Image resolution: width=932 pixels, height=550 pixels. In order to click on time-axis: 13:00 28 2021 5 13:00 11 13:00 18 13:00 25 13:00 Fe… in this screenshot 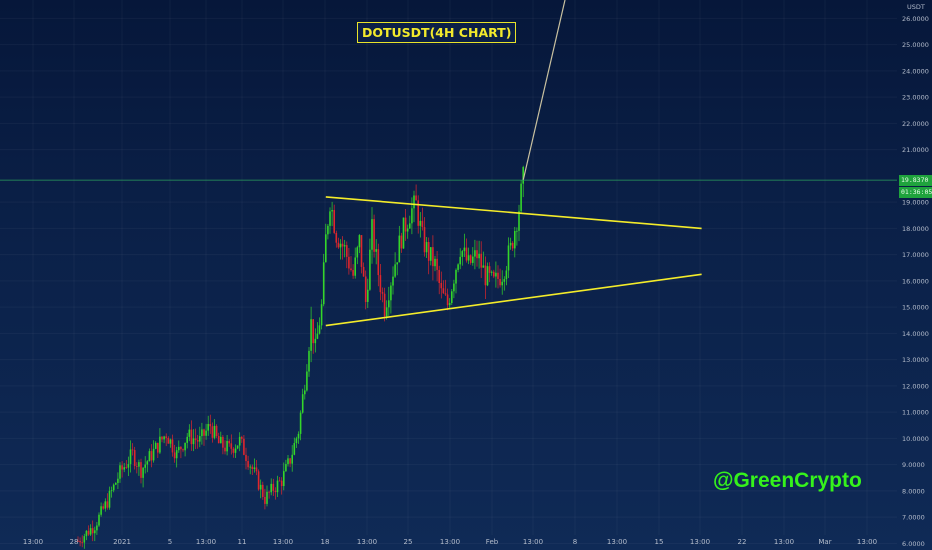, I will do `click(450, 542)`.